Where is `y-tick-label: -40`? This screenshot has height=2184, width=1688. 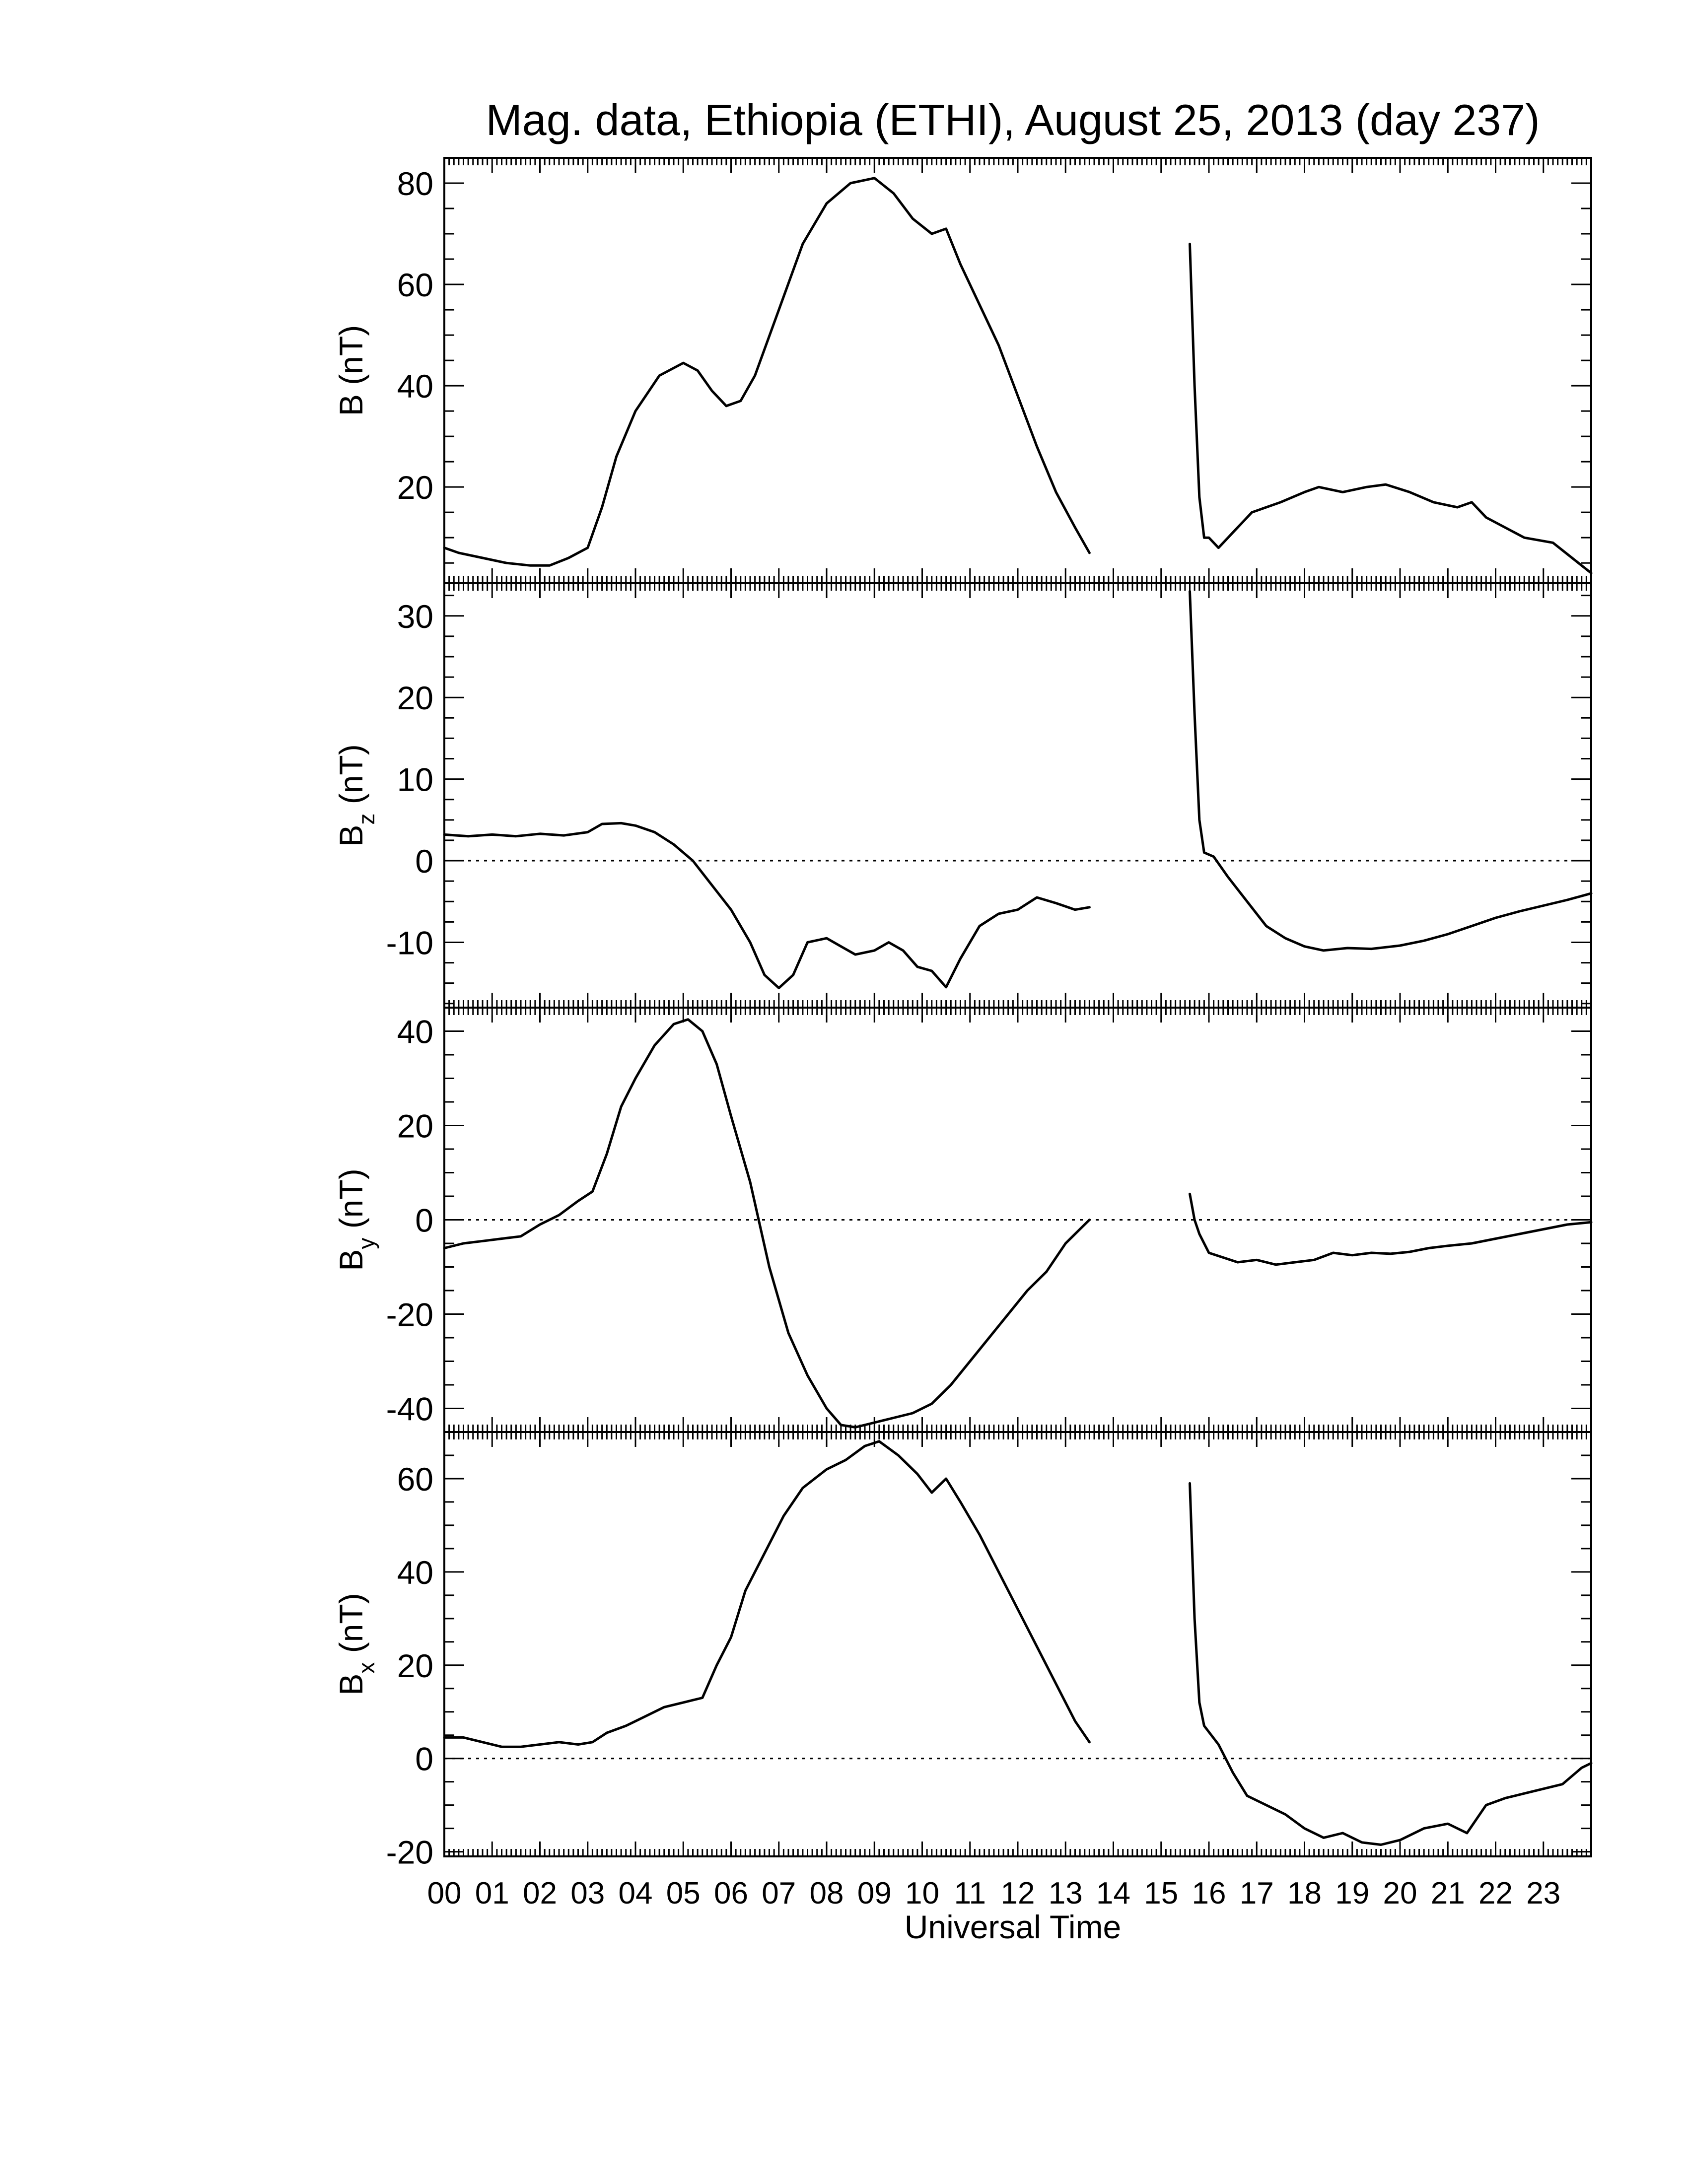
y-tick-label: -40 is located at coordinates (409, 1409).